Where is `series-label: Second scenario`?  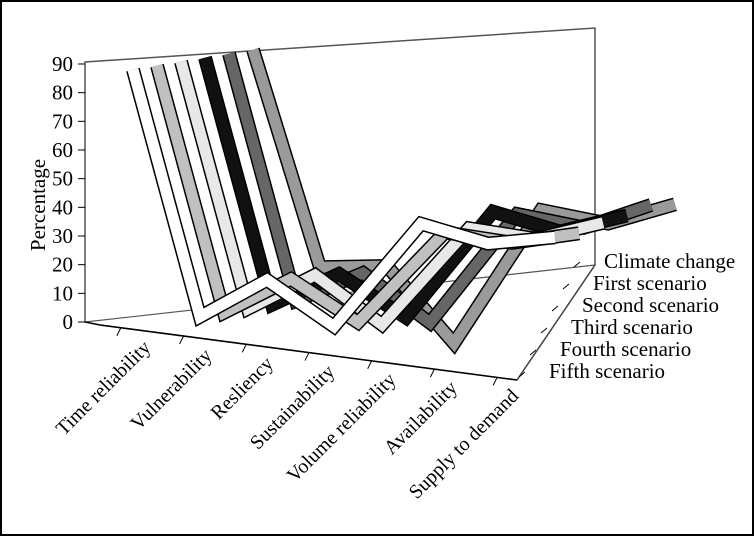 series-label: Second scenario is located at coordinates (650, 305).